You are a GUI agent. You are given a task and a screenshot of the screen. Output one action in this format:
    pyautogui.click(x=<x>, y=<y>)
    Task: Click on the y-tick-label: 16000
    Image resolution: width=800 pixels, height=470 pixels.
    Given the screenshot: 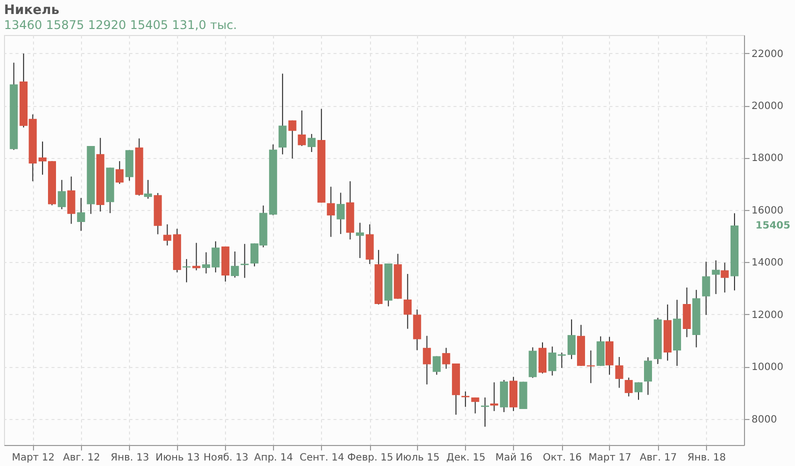 What is the action you would take?
    pyautogui.click(x=768, y=210)
    